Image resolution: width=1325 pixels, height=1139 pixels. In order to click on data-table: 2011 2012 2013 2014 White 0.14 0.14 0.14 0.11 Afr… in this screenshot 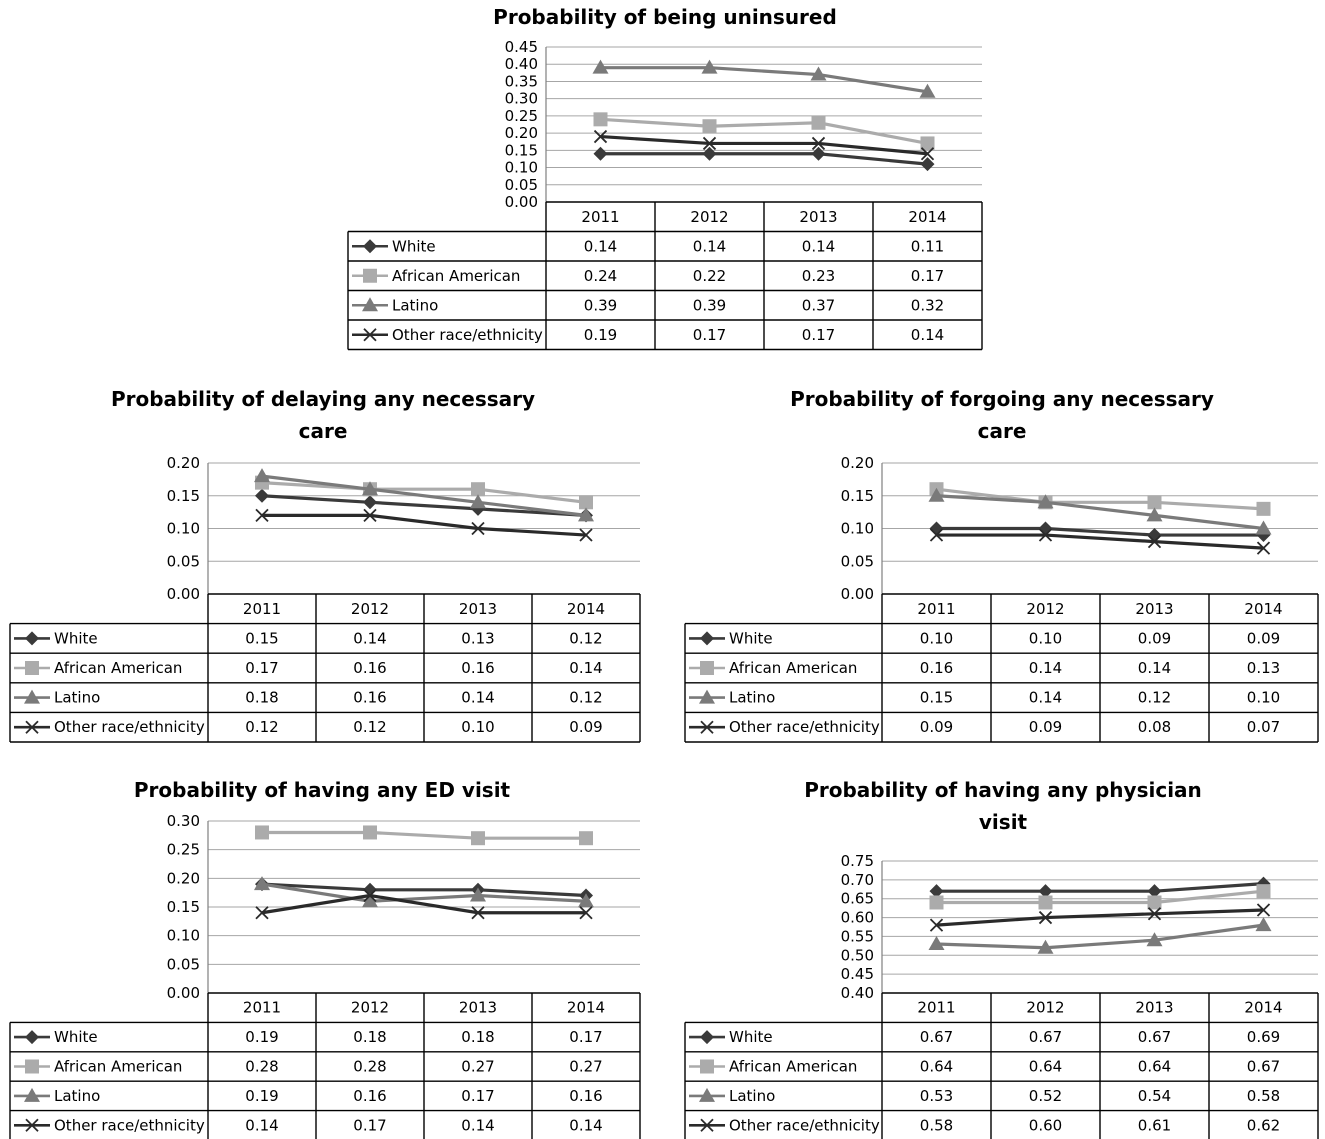, I will do `click(665, 276)`.